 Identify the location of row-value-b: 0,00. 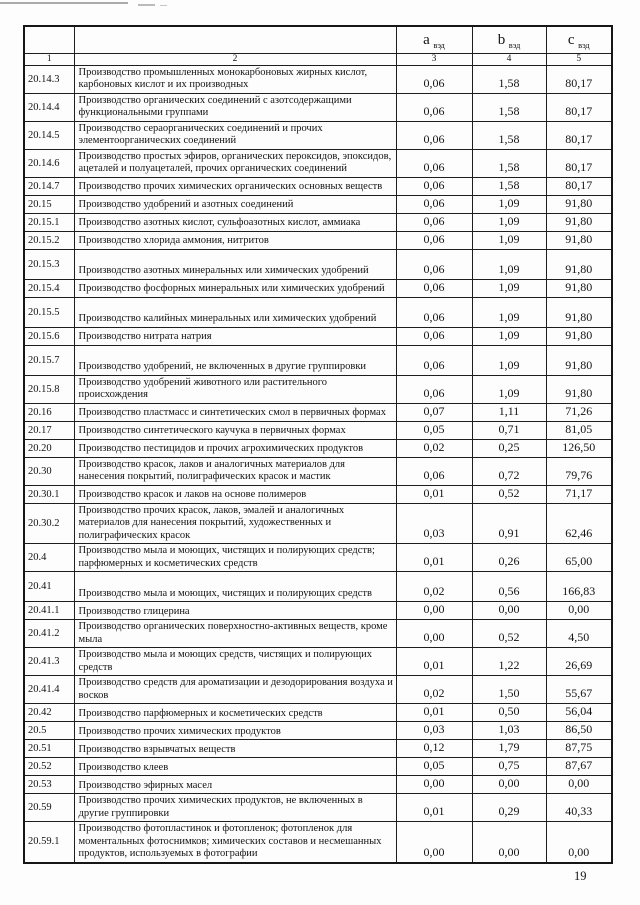
(509, 842).